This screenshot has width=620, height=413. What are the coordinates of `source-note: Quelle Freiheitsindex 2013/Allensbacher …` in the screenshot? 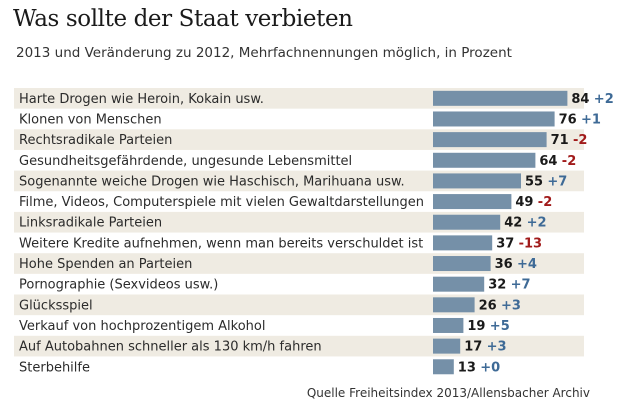 It's located at (448, 393).